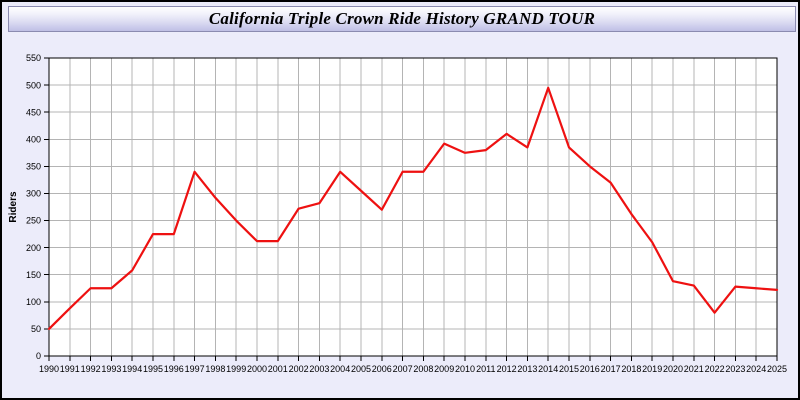  I want to click on x-tick-label: 2005, so click(361, 369).